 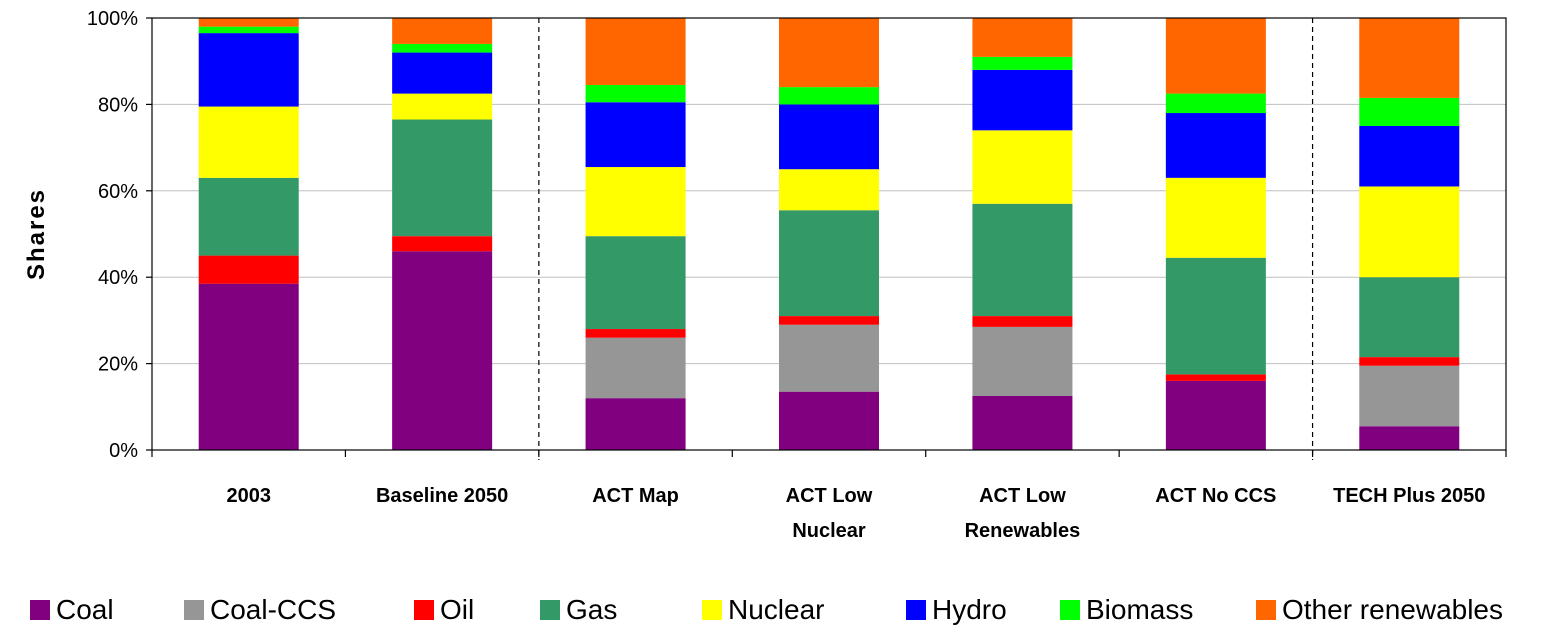 What do you see at coordinates (1140, 609) in the screenshot?
I see `legend-label: Biomass` at bounding box center [1140, 609].